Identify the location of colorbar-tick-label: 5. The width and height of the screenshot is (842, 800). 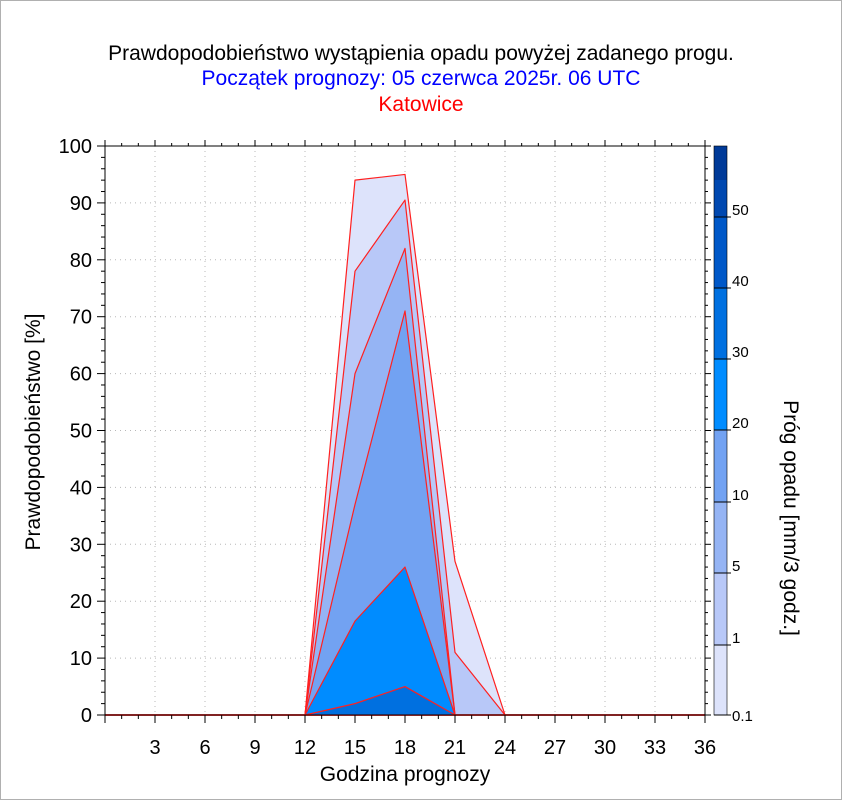
(736, 566).